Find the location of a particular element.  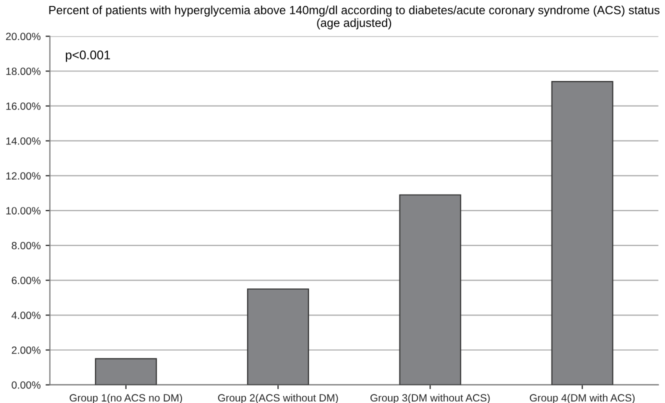

chart-title: Percent of patients with hyperglycemia above 140mg/dl according to diabetes/acute coronary syndrome (ACS) status (age adjusted) is located at coordinates (354, 18).